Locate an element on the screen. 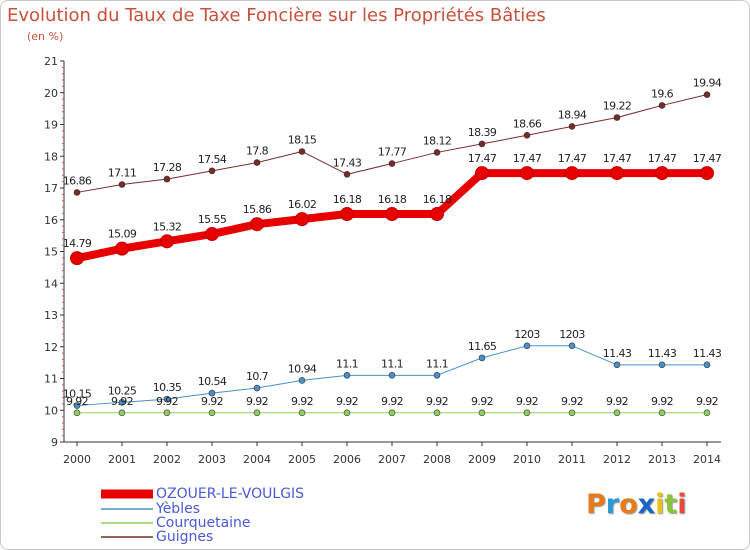 The height and width of the screenshot is (550, 750). x-tick-label: 2005 is located at coordinates (302, 459).